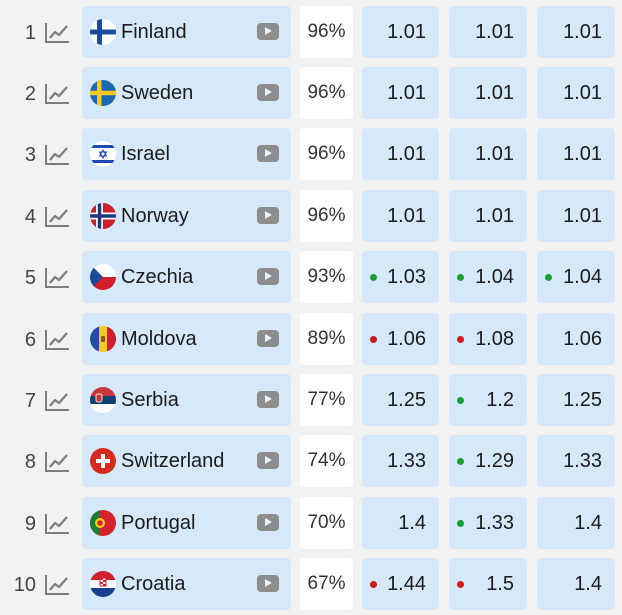 The height and width of the screenshot is (615, 622). Describe the element at coordinates (186, 584) in the screenshot. I see `country-cell: Croatia` at that location.